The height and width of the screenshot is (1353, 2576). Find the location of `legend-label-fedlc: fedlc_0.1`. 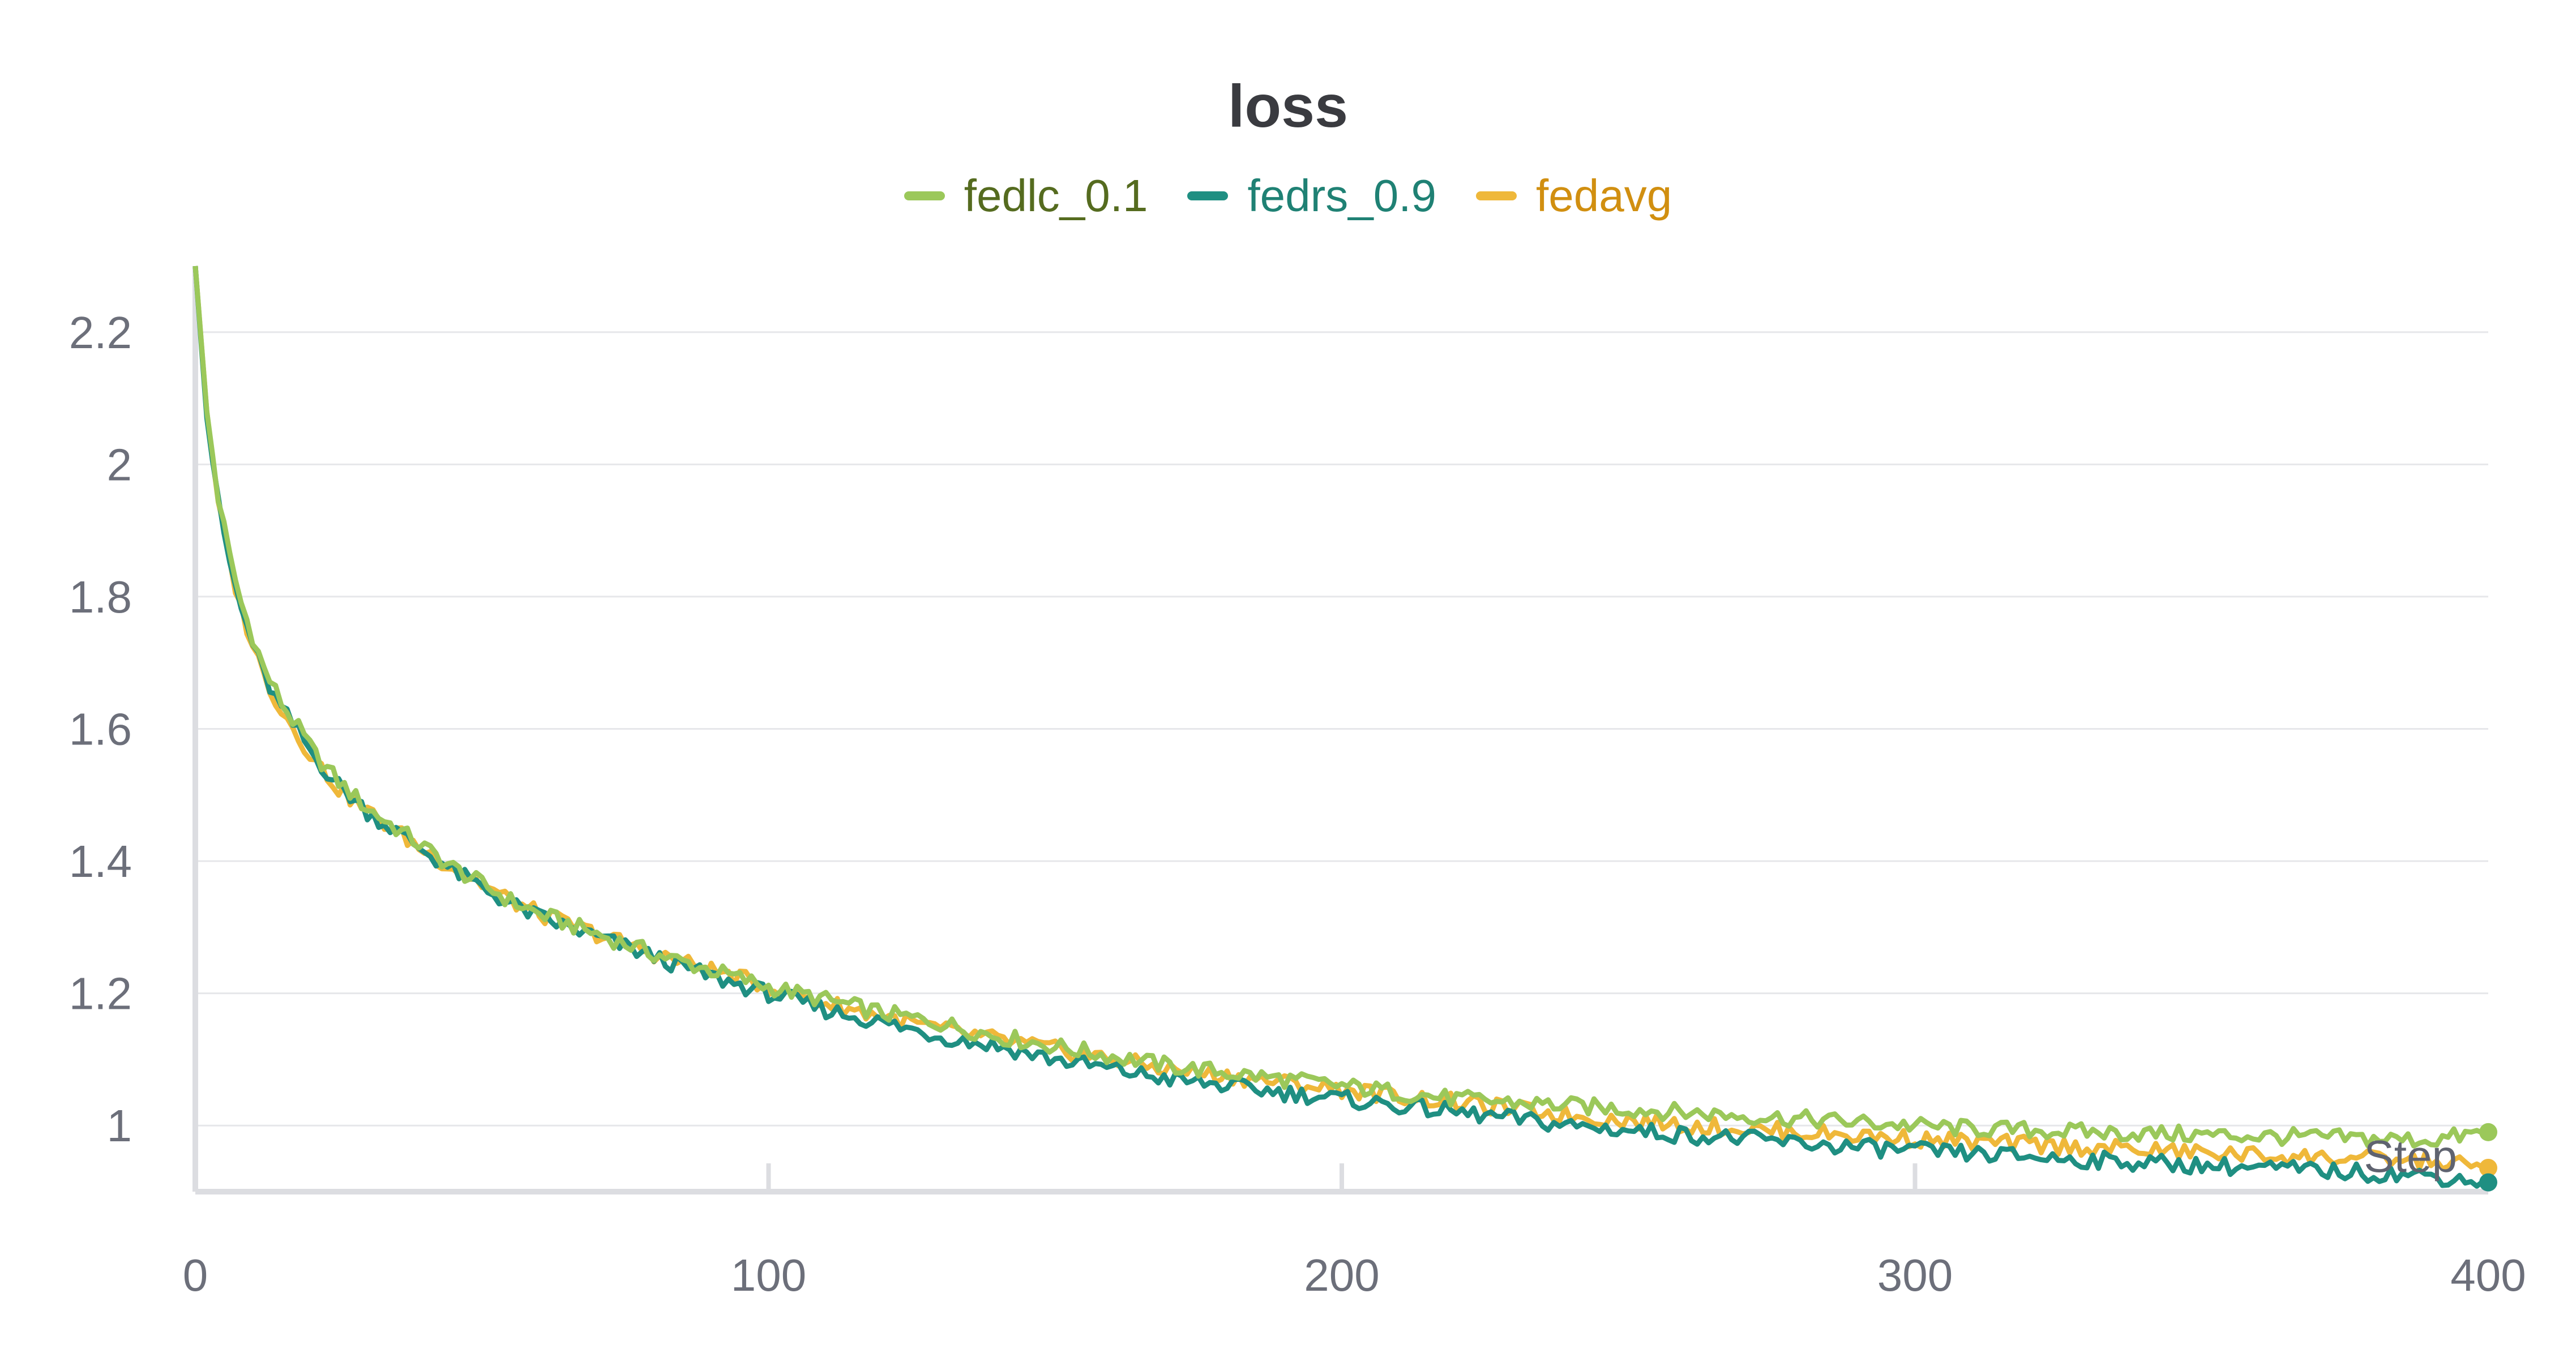

legend-label-fedlc: fedlc_0.1 is located at coordinates (1056, 195).